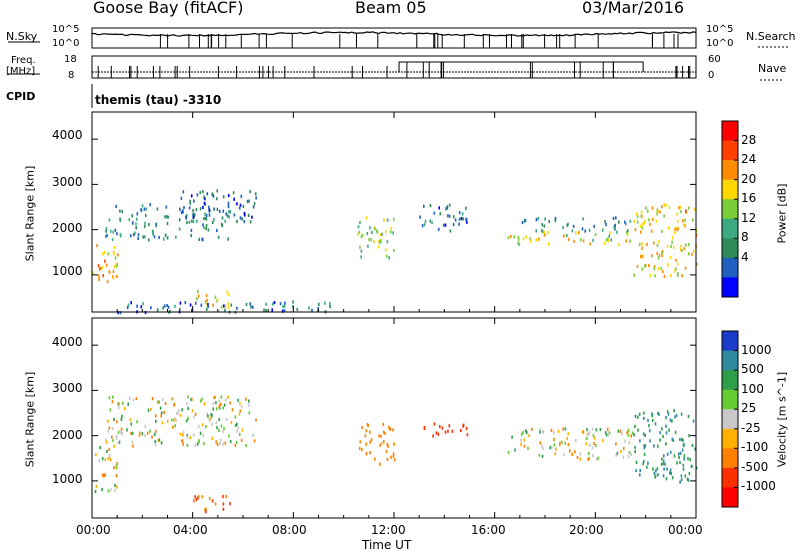  Describe the element at coordinates (66, 29) in the screenshot. I see `nsky-tick-top: 10^5` at that location.